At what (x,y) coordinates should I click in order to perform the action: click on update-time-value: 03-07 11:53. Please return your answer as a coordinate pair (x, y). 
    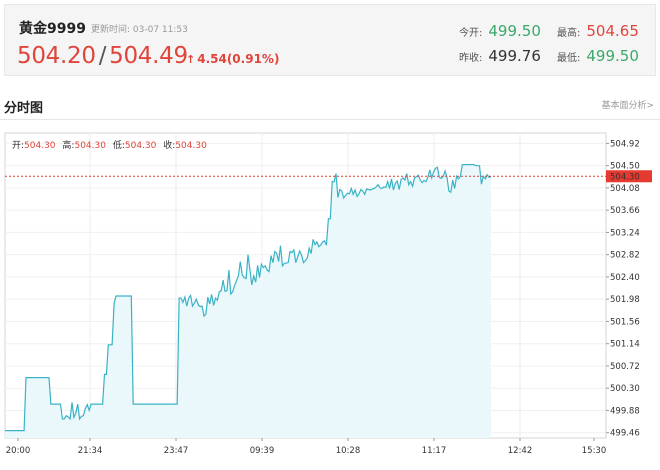
    Looking at the image, I should click on (160, 30).